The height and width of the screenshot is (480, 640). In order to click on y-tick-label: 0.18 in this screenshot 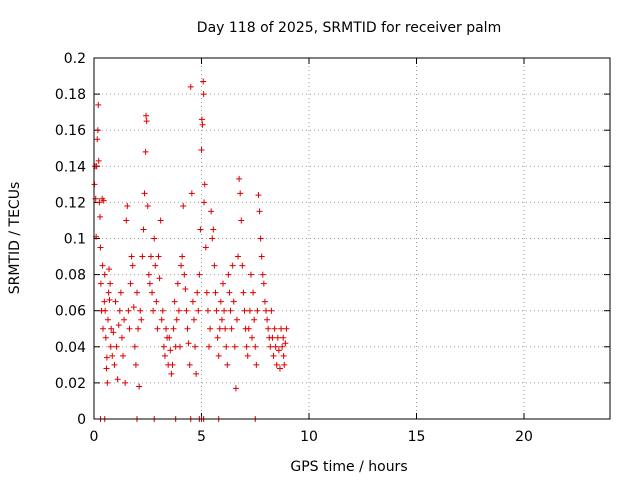, I will do `click(70, 95)`.